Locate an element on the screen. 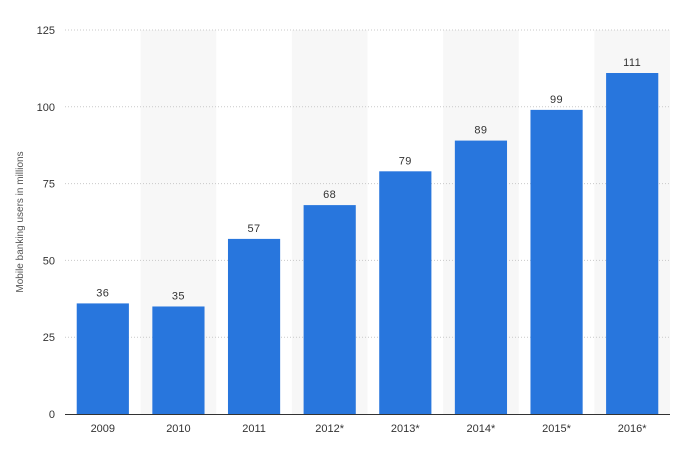 The height and width of the screenshot is (455, 700). x-tick-label: 2012* is located at coordinates (329, 429).